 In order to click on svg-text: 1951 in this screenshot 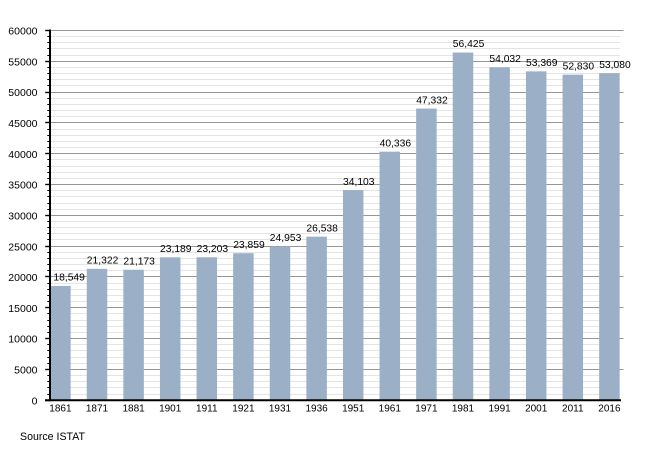, I will do `click(353, 409)`.